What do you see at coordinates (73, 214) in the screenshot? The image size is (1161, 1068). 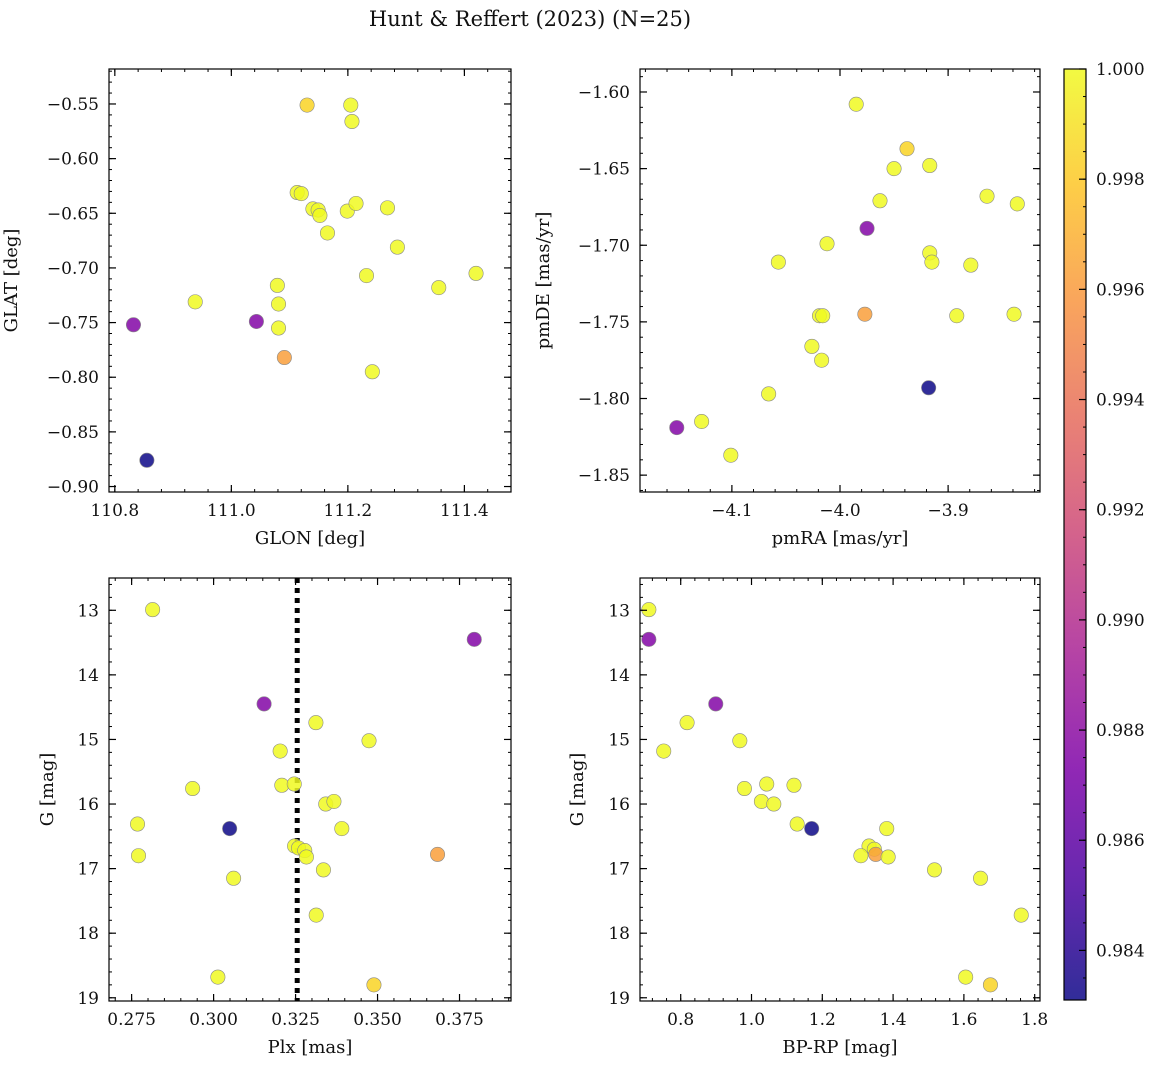 I see `y-tick-label: −0.65` at bounding box center [73, 214].